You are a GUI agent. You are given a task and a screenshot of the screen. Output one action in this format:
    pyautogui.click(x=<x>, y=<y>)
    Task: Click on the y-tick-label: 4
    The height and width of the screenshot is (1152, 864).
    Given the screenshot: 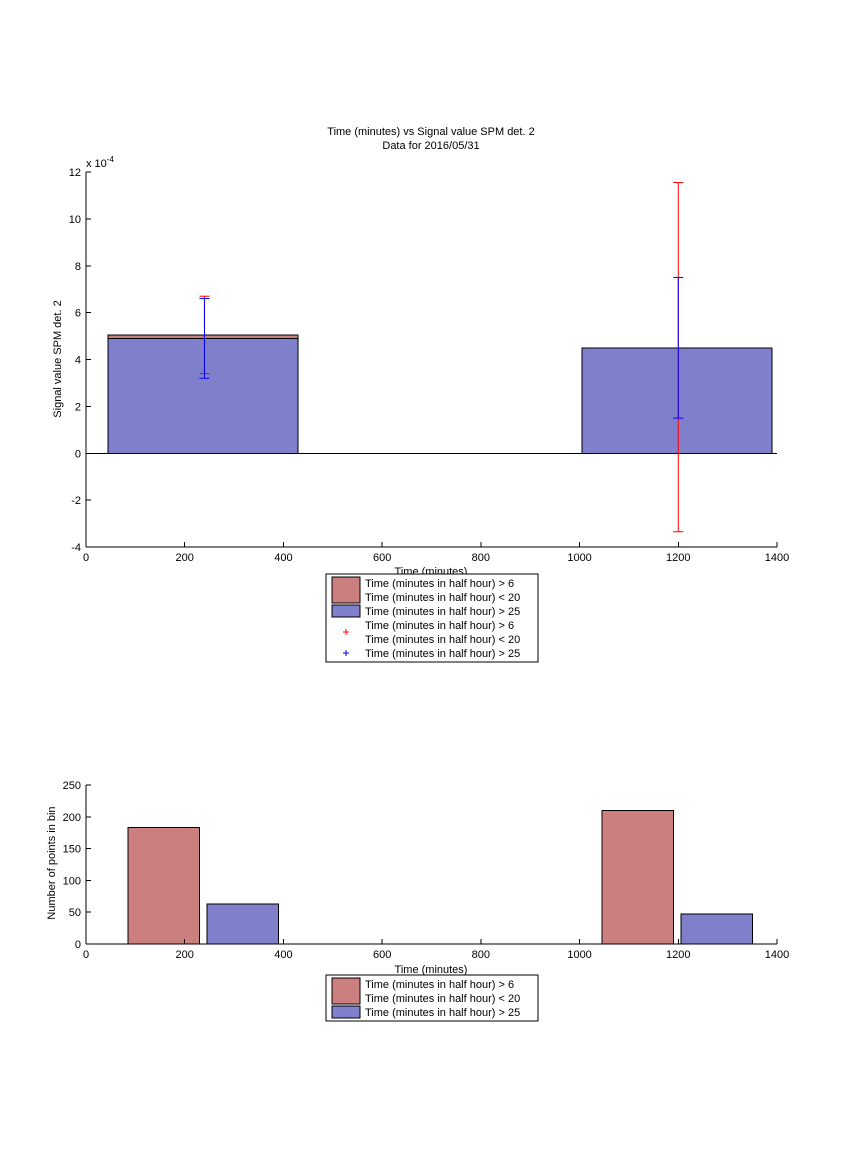 What is the action you would take?
    pyautogui.click(x=78, y=361)
    